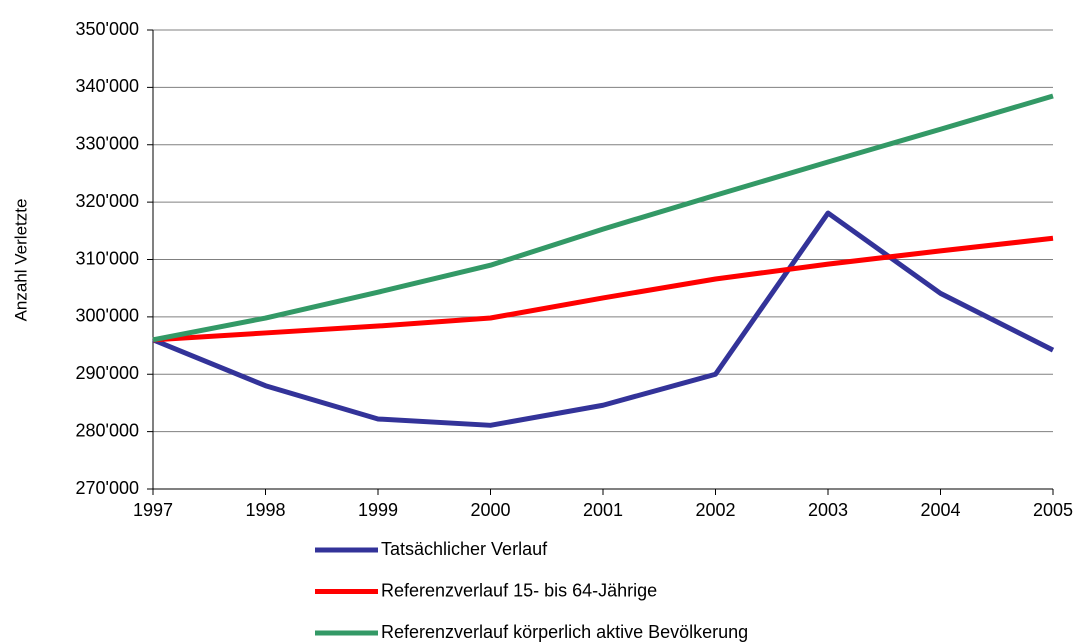  Describe the element at coordinates (107, 29) in the screenshot. I see `y-tick-label: 350'000` at that location.